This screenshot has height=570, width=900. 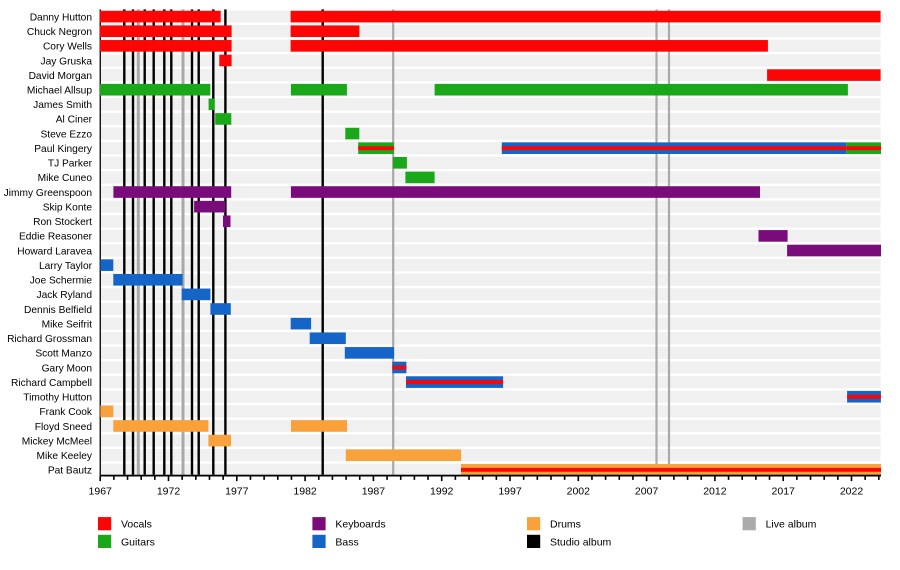 I want to click on svg-text: Richard Campbell, so click(x=51, y=383).